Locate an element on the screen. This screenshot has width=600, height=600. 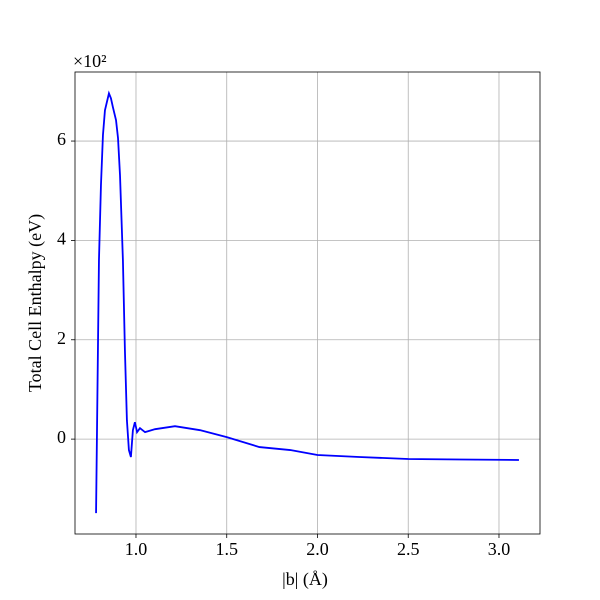
x-tick-label: 3.0 is located at coordinates (499, 549).